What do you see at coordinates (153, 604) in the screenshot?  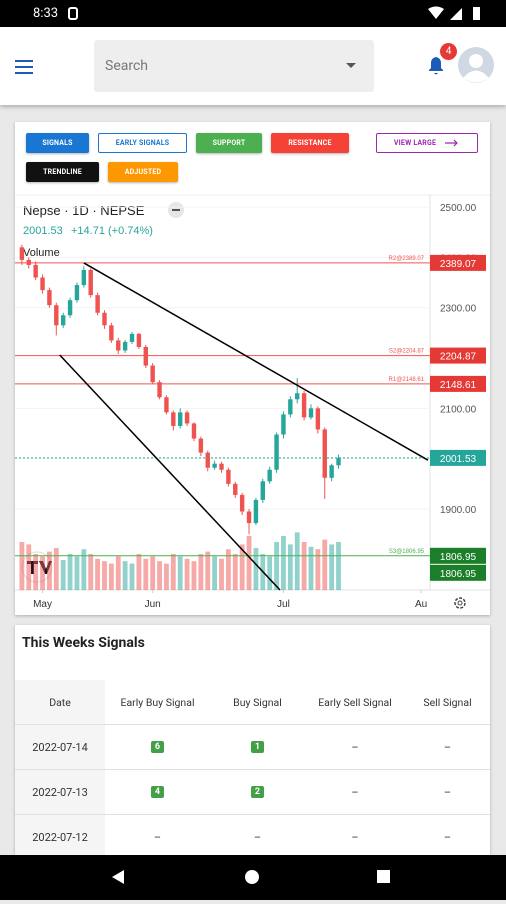 I see `x-tick-label: Jun` at bounding box center [153, 604].